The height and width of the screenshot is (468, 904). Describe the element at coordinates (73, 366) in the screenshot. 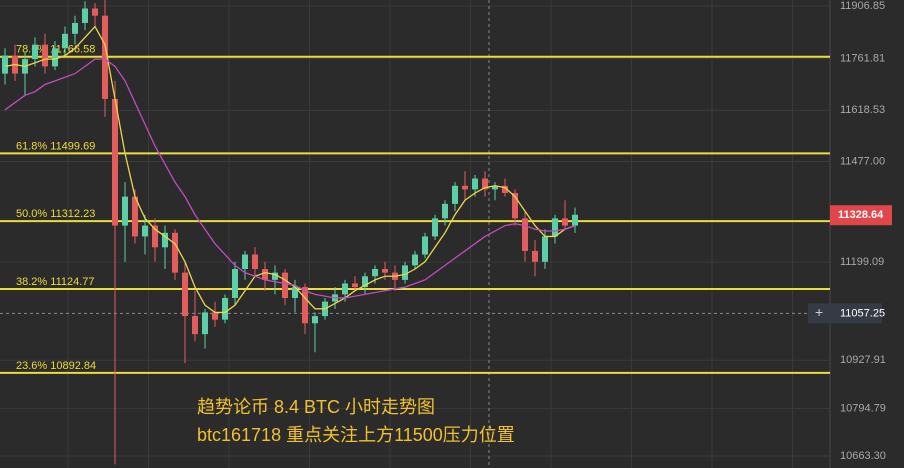

I see `fib-value: 10892.84` at that location.